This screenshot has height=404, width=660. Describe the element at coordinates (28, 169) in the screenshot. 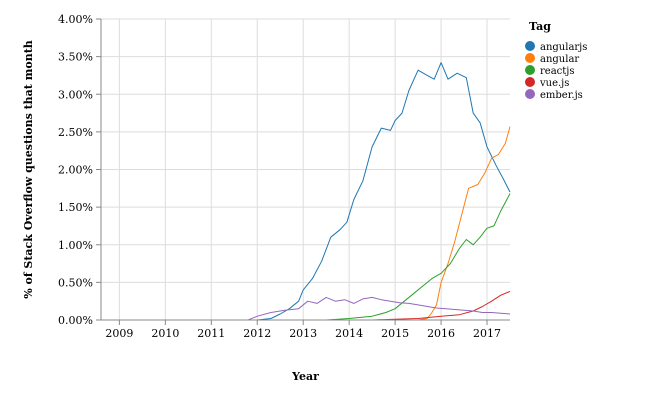

I see `y-axis-title: % of Stack Overflow questions that month` at that location.